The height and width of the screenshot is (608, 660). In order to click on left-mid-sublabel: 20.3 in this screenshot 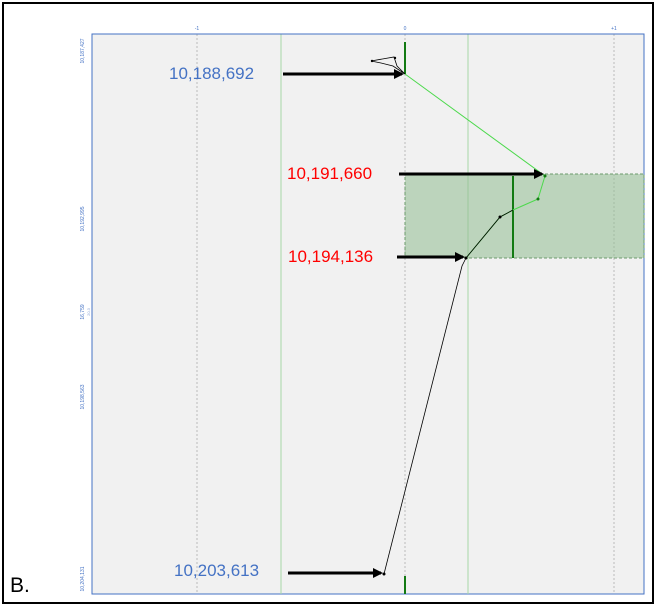, I will do `click(88, 311)`.